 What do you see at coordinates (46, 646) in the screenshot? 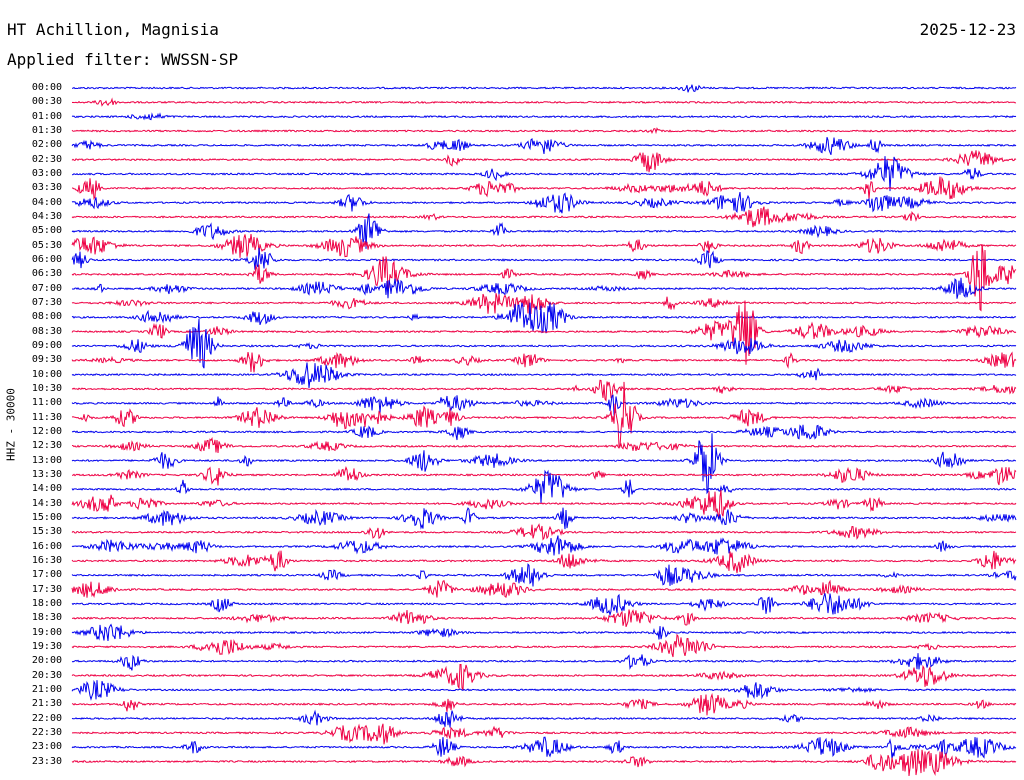
I see `time-label: 19:30` at bounding box center [46, 646].